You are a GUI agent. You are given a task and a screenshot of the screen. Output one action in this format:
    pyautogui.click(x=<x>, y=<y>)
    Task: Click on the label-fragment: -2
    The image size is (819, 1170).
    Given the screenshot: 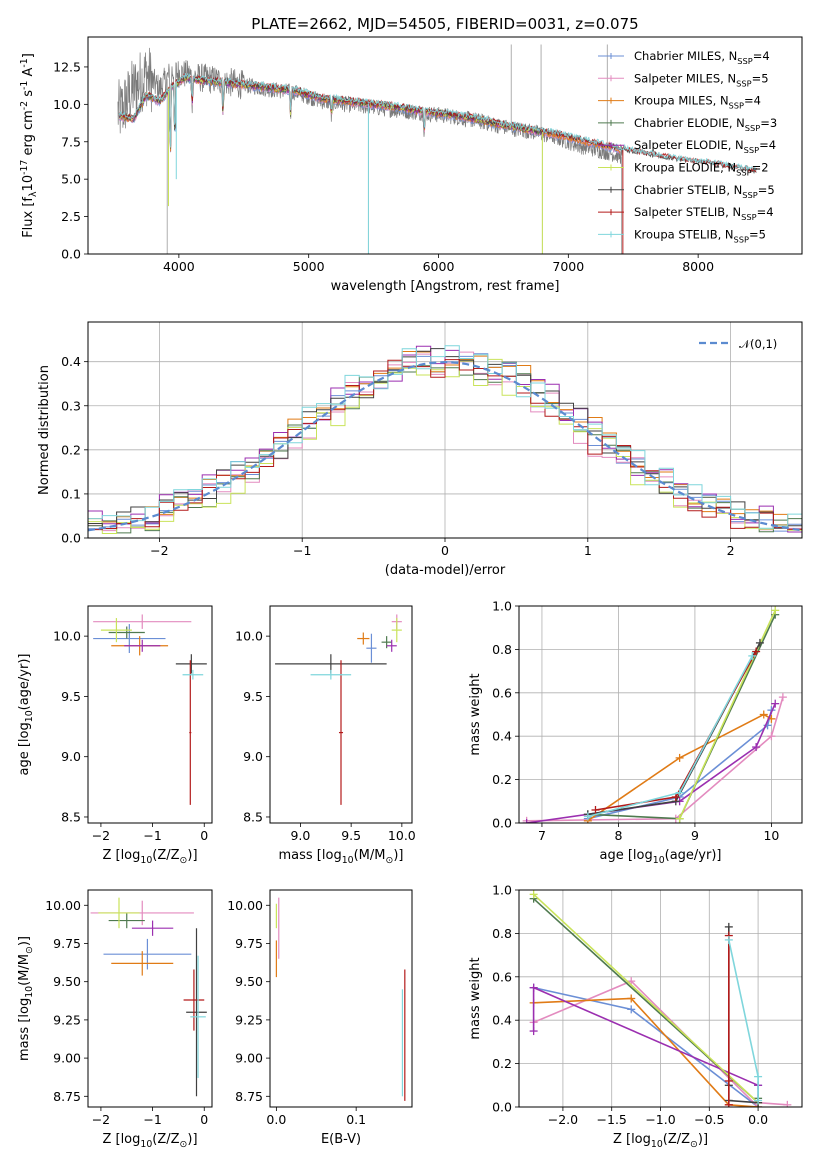 What is the action you would take?
    pyautogui.click(x=24, y=105)
    